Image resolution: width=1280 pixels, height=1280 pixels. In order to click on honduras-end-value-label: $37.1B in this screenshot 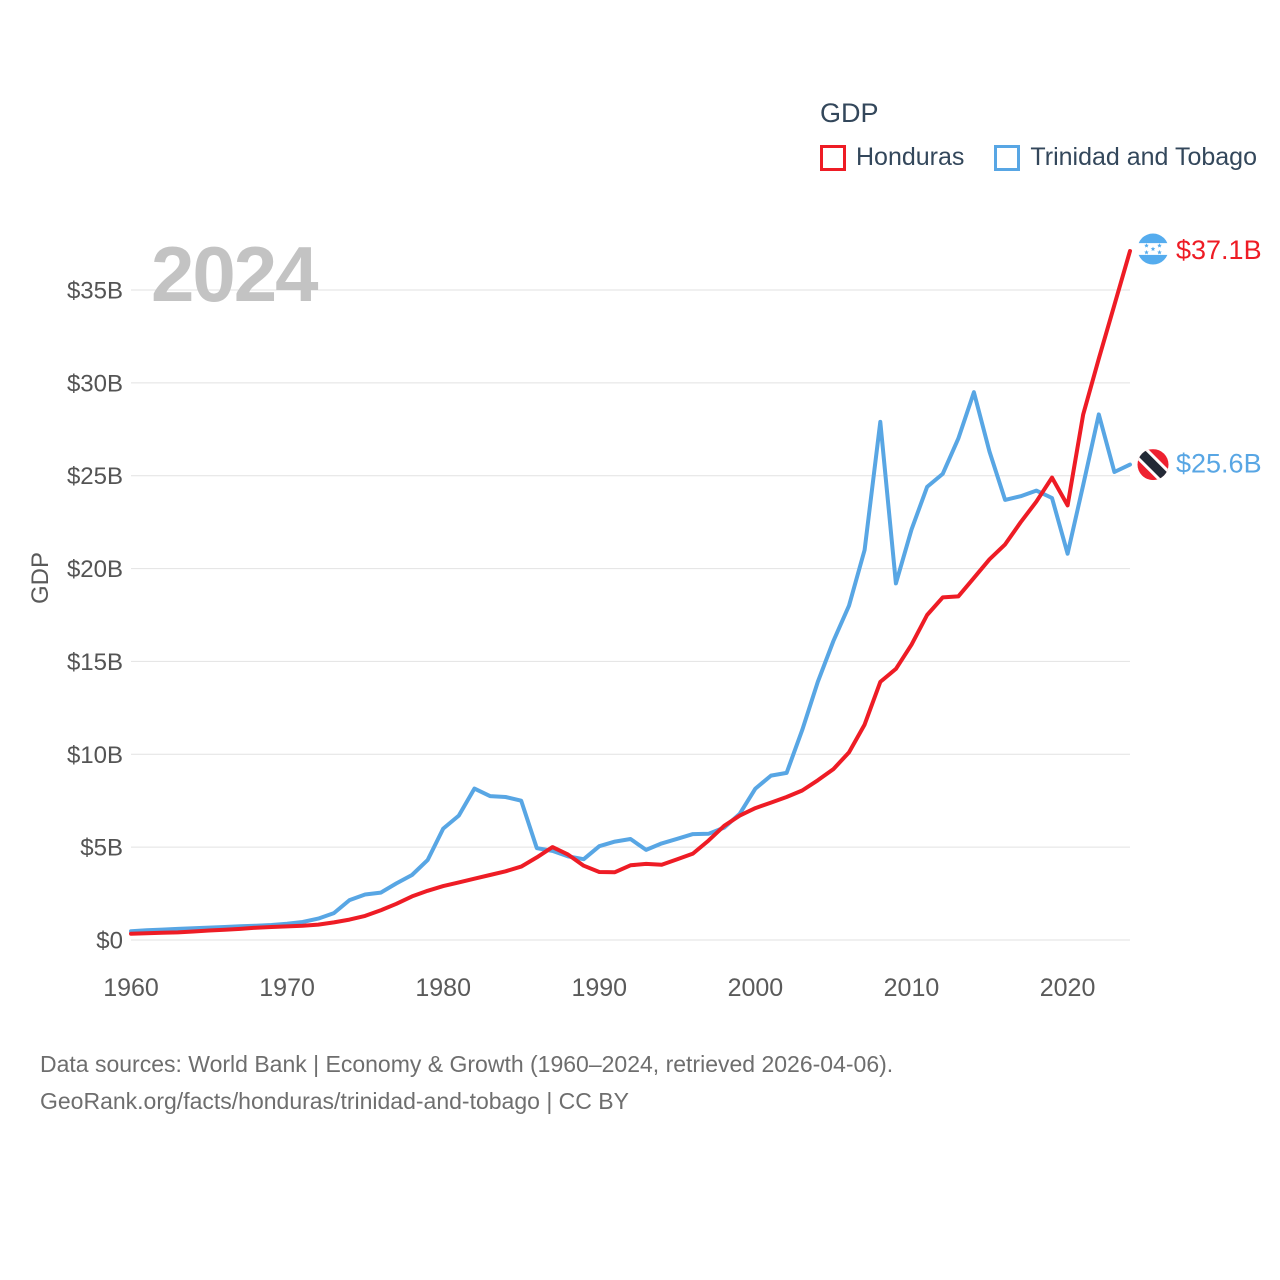, I will do `click(1219, 250)`.